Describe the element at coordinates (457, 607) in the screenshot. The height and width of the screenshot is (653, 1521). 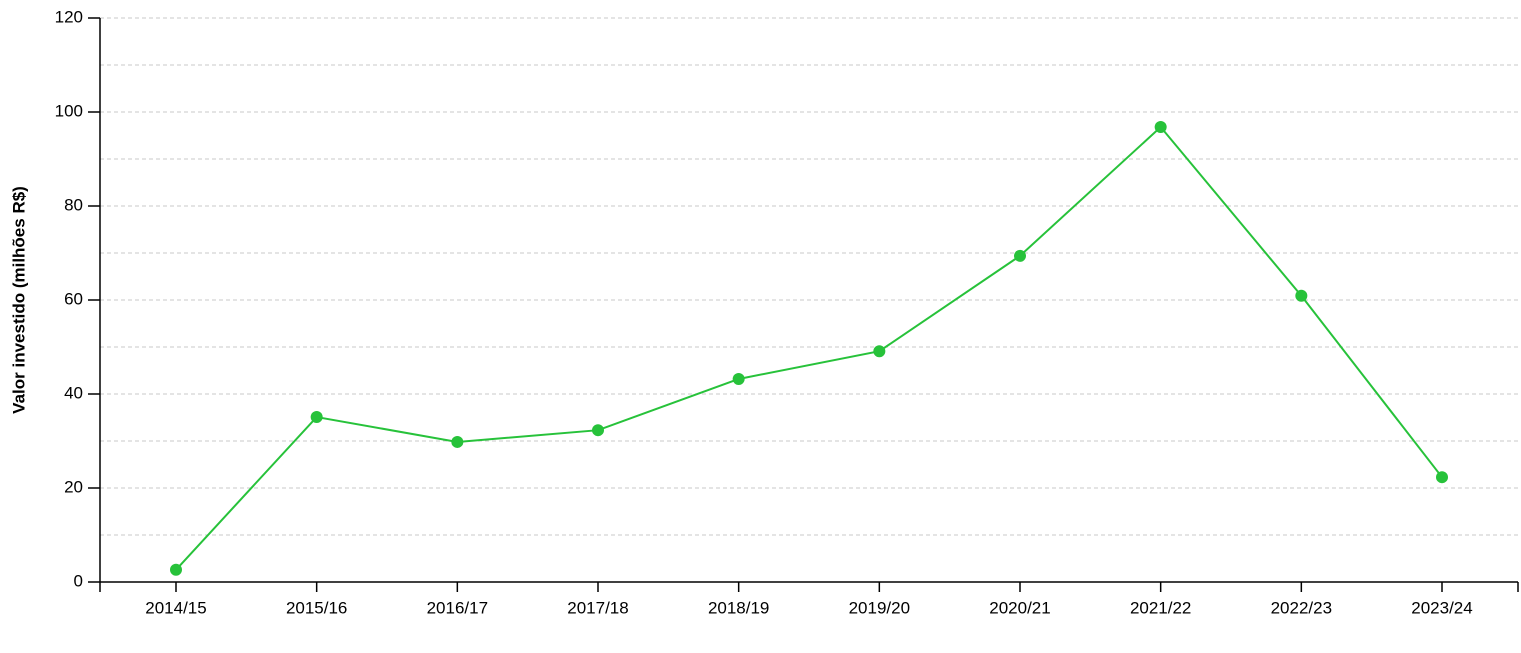
I see `x-tick-label: 2016/17` at that location.